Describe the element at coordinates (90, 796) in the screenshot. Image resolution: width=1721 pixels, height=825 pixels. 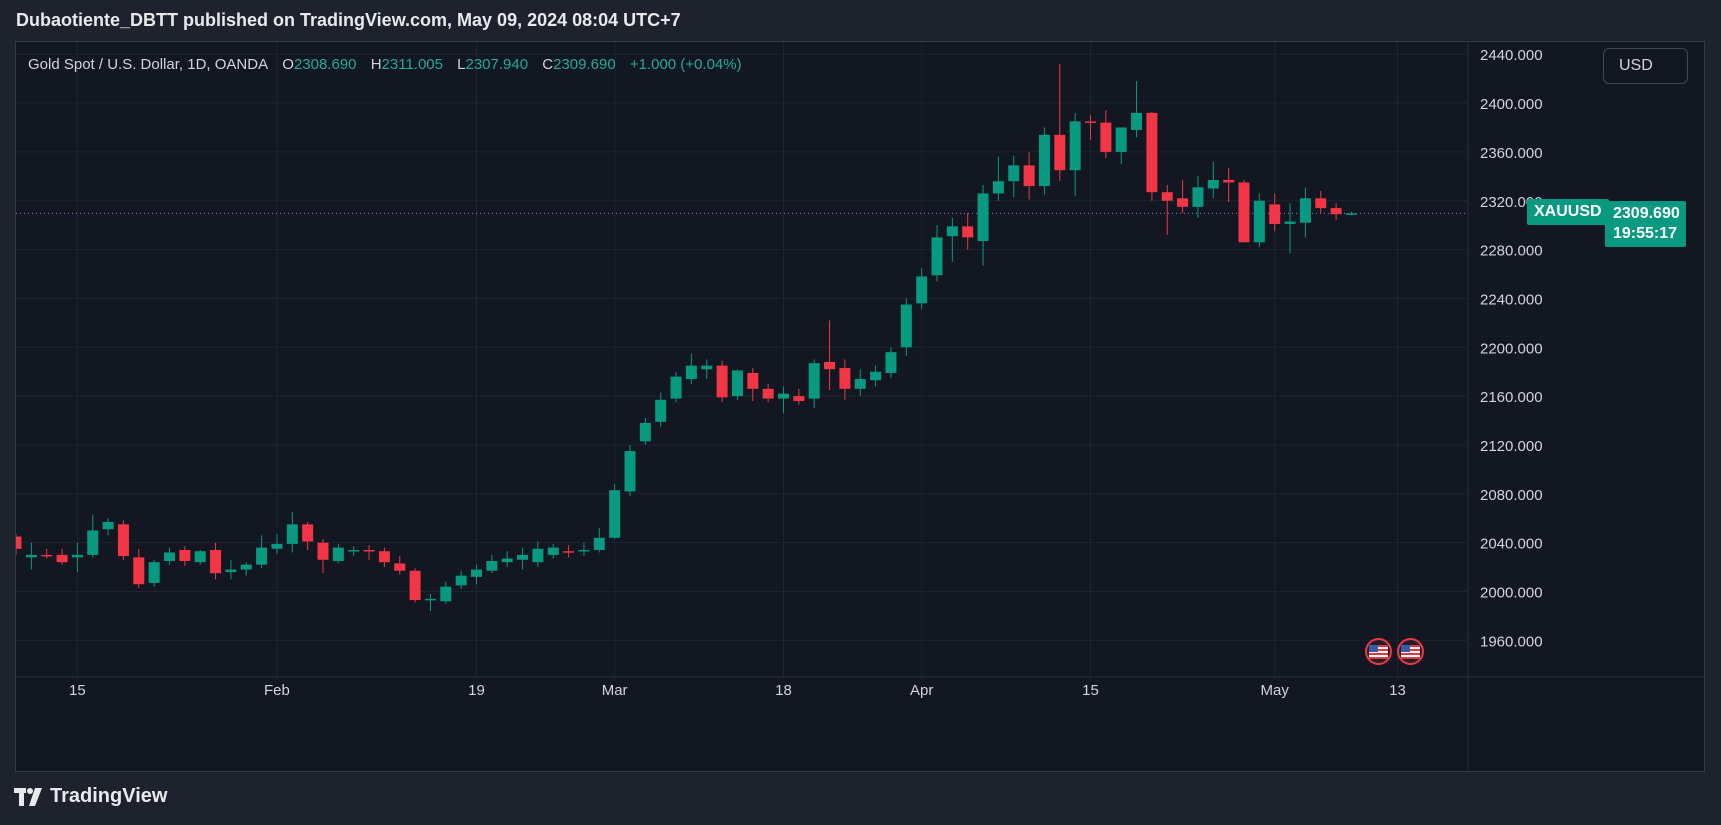
I see `tradingview-brand: TradingView` at that location.